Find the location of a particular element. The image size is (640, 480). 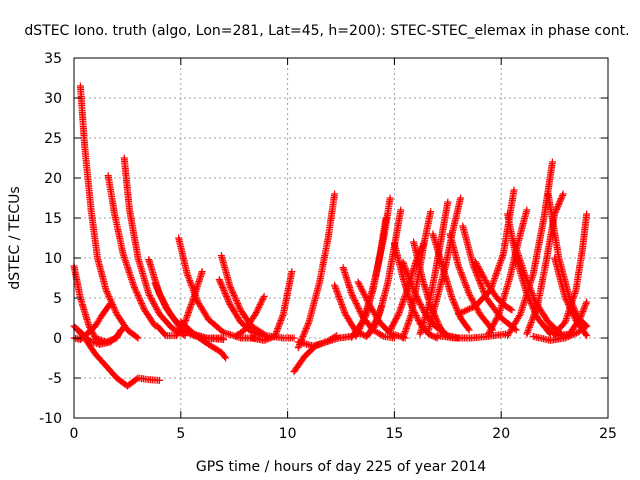

x-tick-label: 10 is located at coordinates (288, 434).